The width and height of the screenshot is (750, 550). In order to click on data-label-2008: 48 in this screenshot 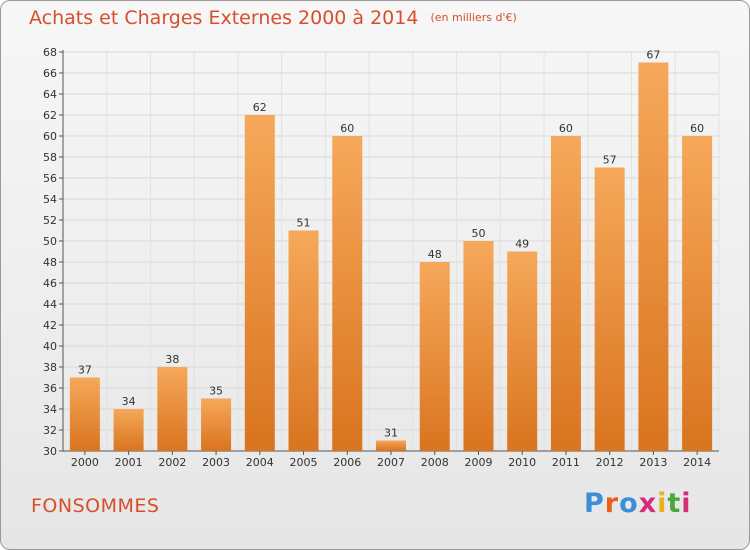, I will do `click(435, 254)`.